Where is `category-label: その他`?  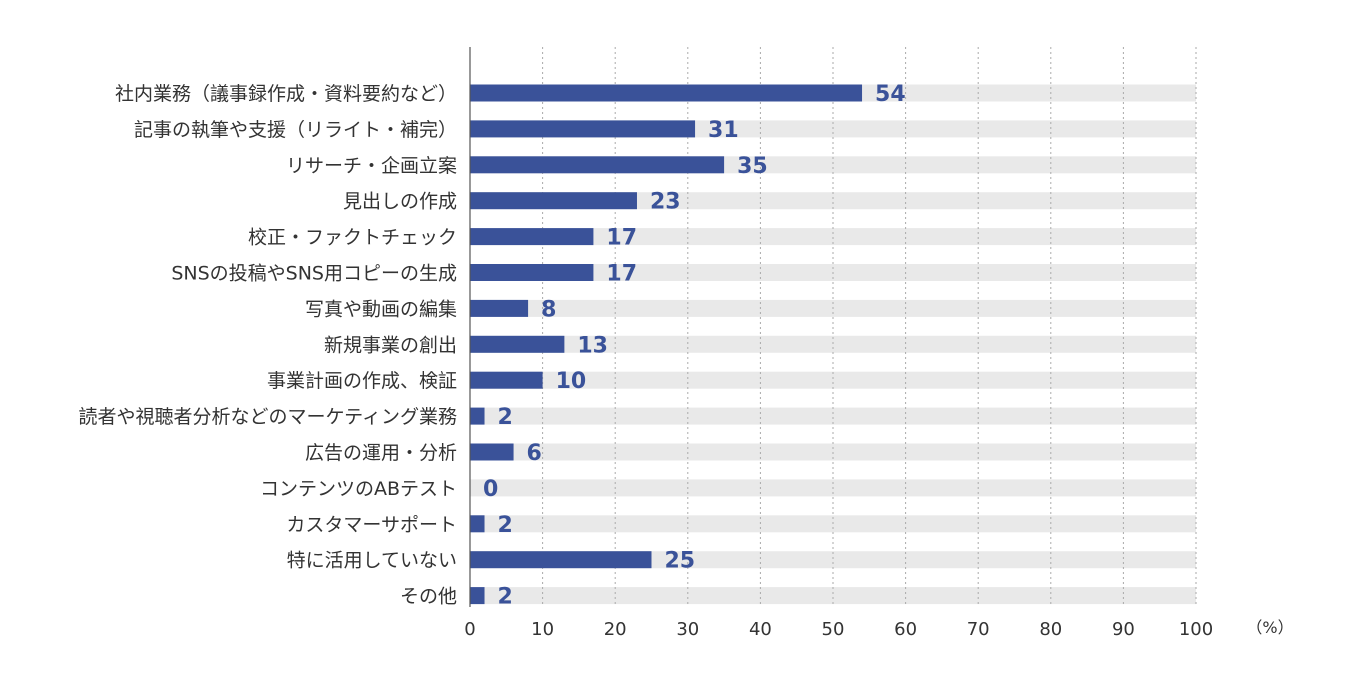
category-label: その他 is located at coordinates (428, 597).